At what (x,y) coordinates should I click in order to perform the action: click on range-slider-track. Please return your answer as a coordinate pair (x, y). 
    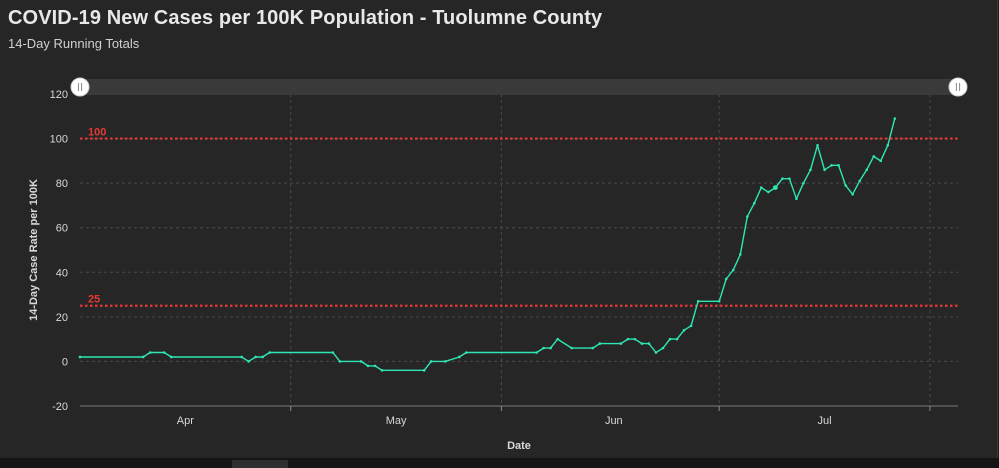
    Looking at the image, I should click on (519, 87).